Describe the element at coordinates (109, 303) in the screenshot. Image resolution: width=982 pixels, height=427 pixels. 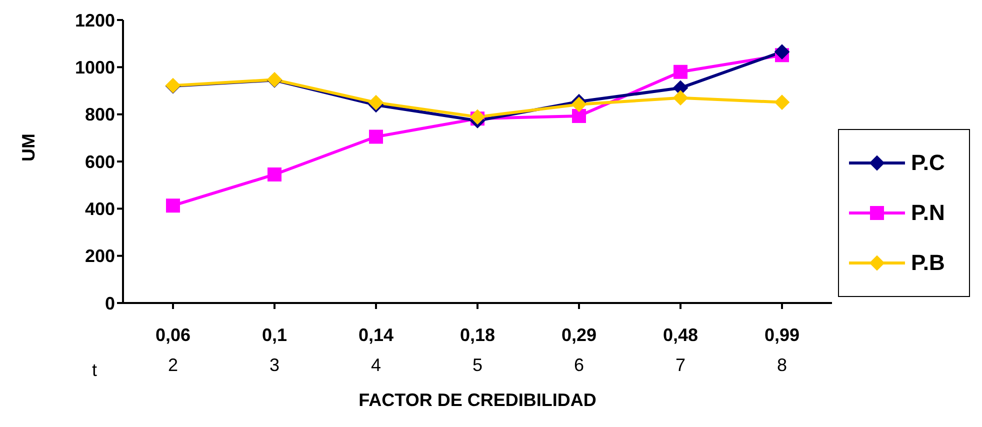
I see `y-tick-label: 0` at that location.